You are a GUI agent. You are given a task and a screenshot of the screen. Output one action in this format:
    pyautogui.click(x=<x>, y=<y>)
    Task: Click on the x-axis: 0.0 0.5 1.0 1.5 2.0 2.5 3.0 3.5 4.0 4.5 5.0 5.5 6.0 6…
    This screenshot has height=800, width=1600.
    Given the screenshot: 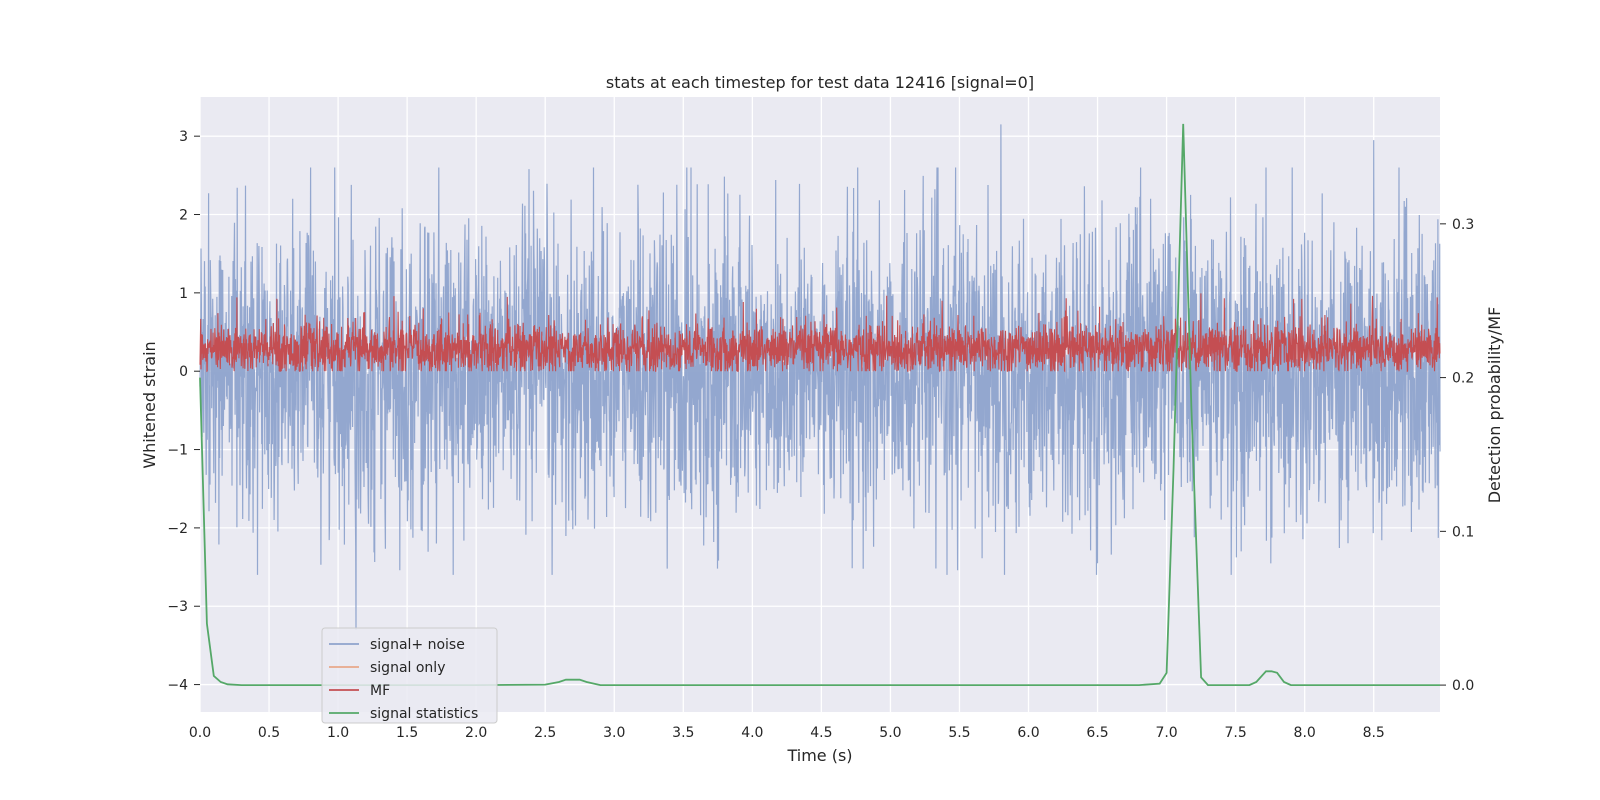 What is the action you would take?
    pyautogui.click(x=787, y=733)
    